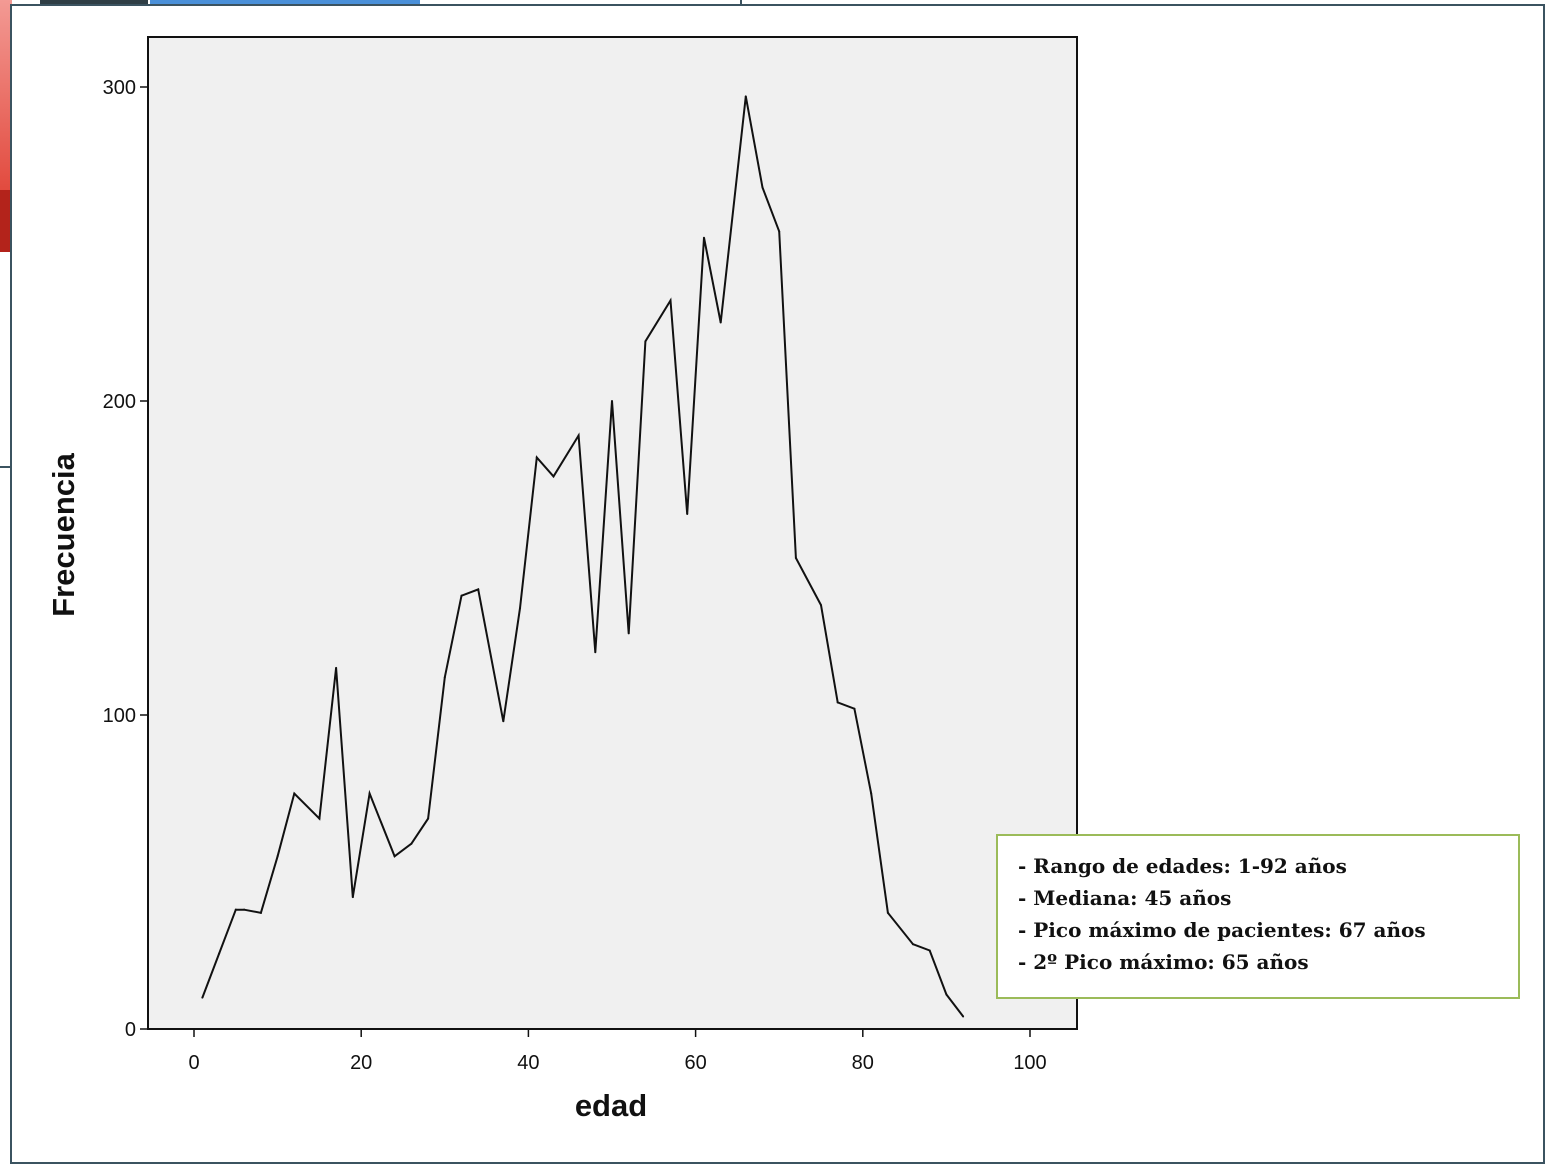 This screenshot has width=1555, height=1164. What do you see at coordinates (528, 1063) in the screenshot?
I see `x-tick-label: 40` at bounding box center [528, 1063].